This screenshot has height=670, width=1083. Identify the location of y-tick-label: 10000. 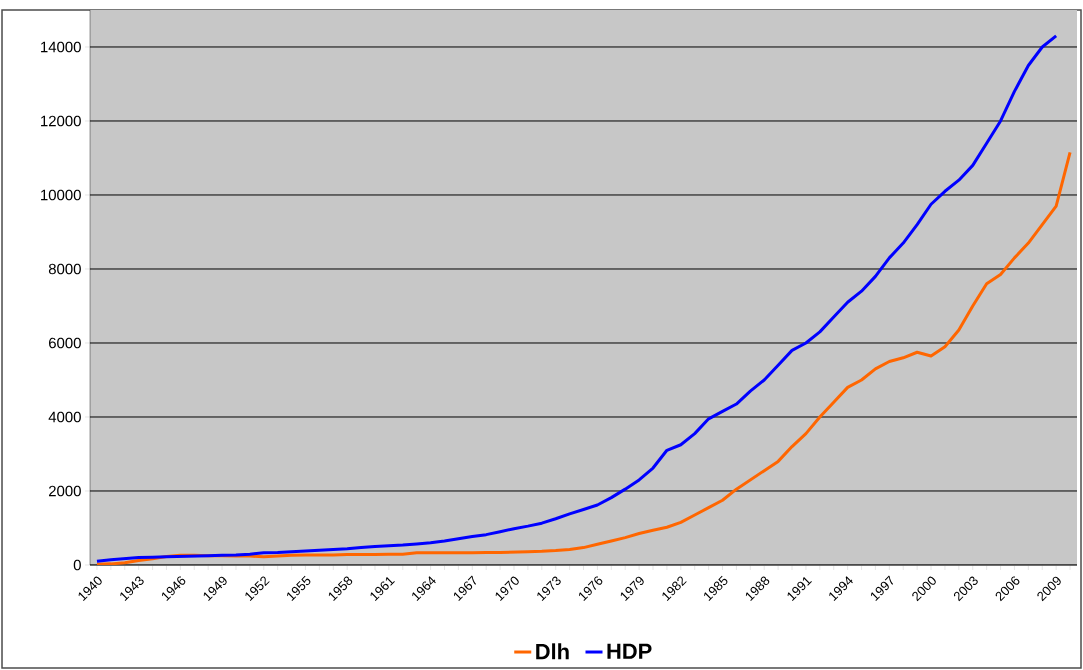
(61, 195).